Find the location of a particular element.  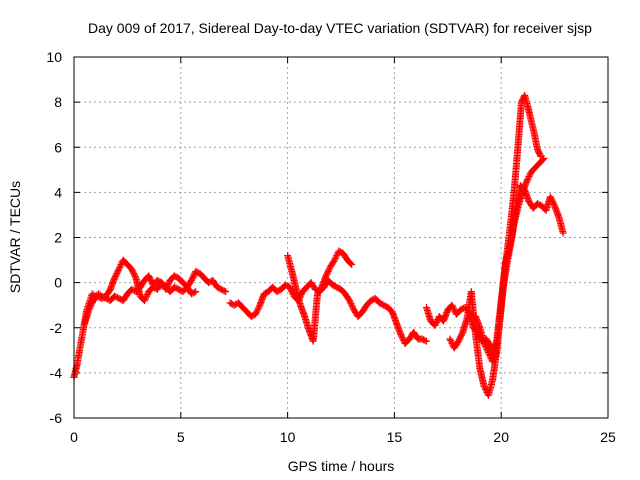

y-tick-label: 0 is located at coordinates (58, 283).